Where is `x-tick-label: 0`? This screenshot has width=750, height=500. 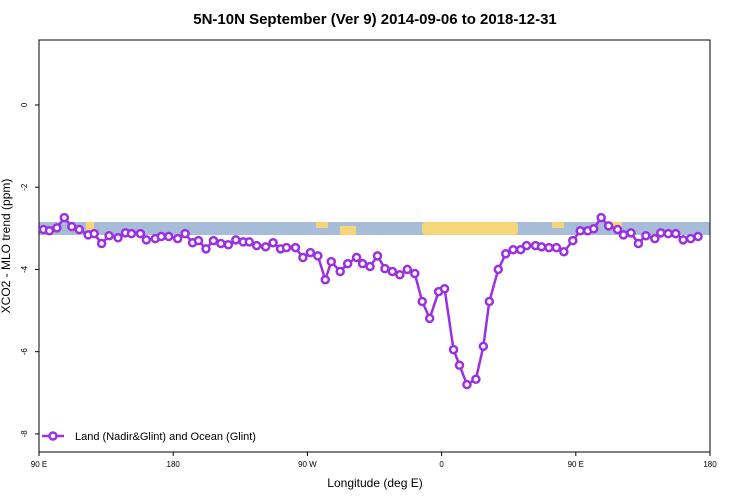
x-tick-label: 0 is located at coordinates (441, 464).